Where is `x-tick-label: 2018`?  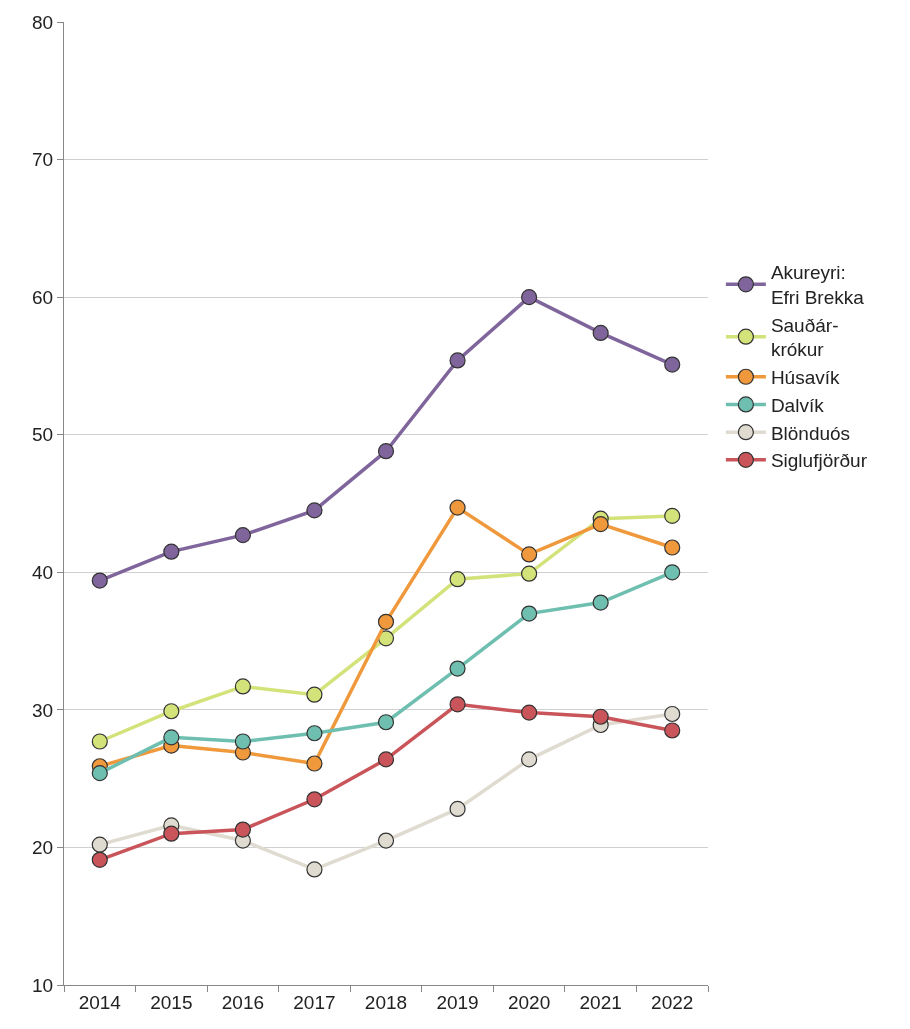
x-tick-label: 2018 is located at coordinates (386, 1002).